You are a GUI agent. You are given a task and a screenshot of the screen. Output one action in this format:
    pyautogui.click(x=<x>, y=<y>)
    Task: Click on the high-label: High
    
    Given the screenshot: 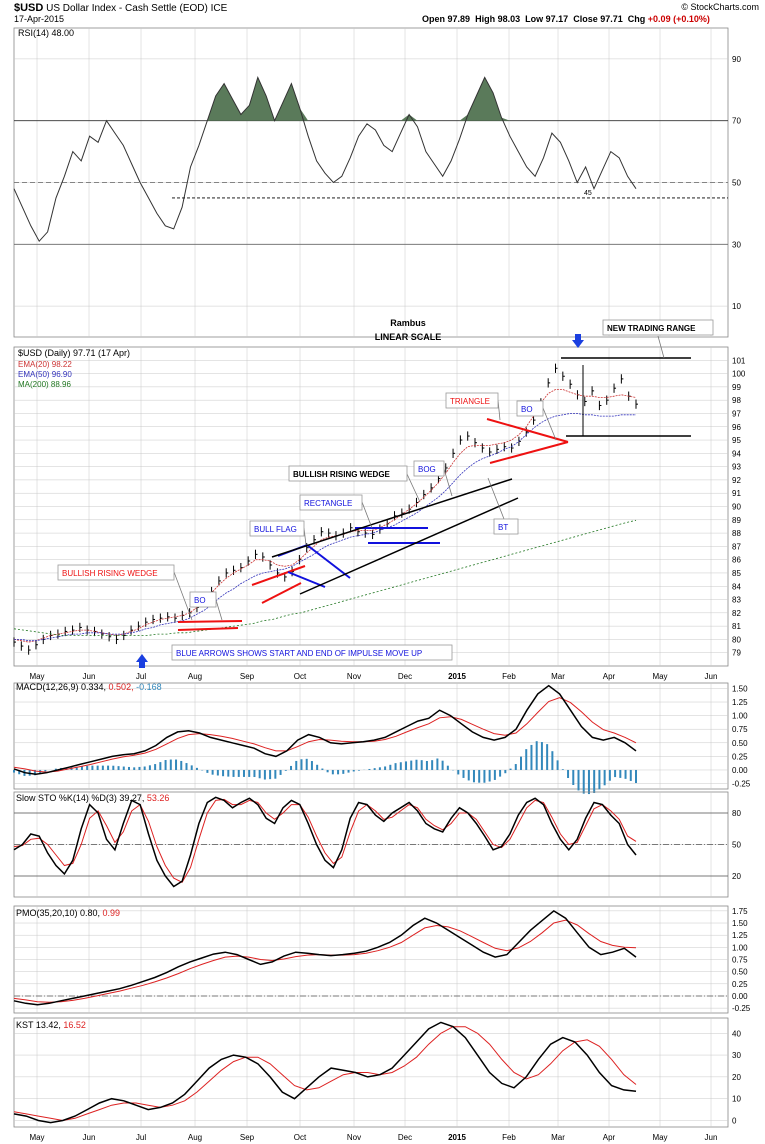 What is the action you would take?
    pyautogui.click(x=485, y=19)
    